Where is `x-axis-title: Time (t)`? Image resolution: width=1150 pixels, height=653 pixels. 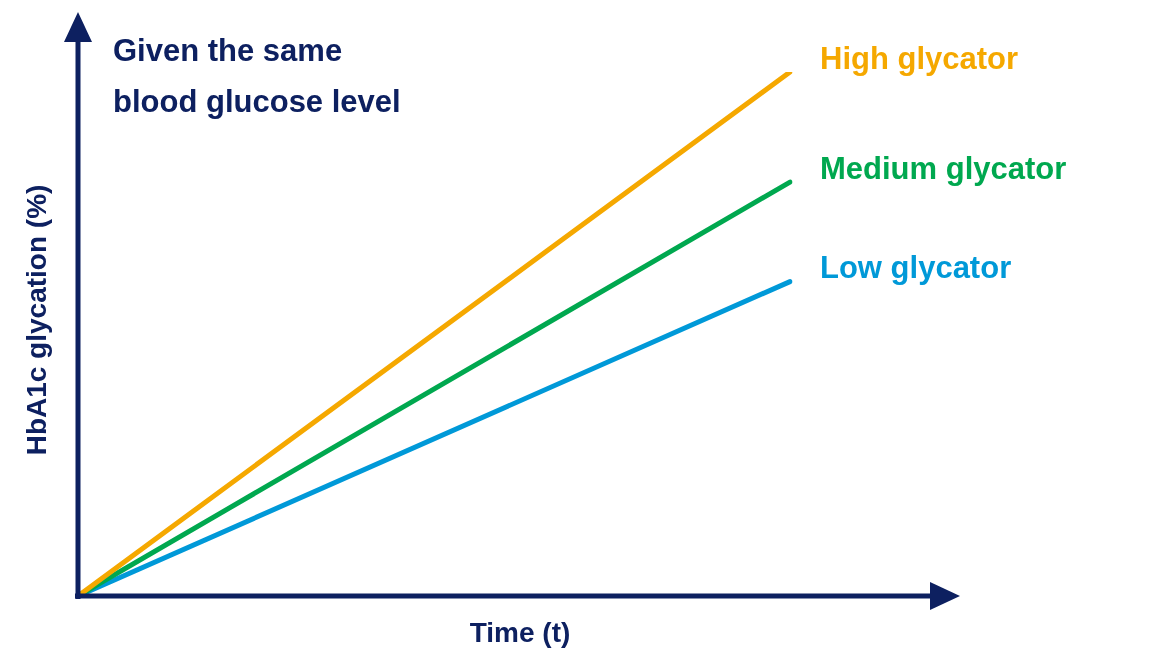 x-axis-title: Time (t) is located at coordinates (520, 632).